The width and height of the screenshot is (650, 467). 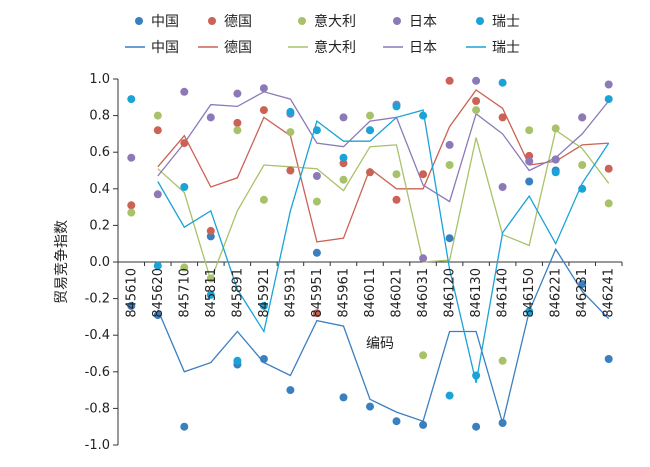 I want to click on x-category-label: 845951, so click(x=317, y=293).